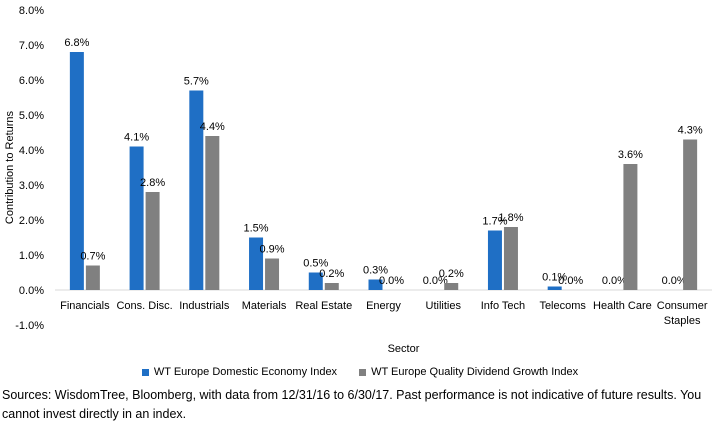 The height and width of the screenshot is (424, 720). Describe the element at coordinates (622, 306) in the screenshot. I see `x-tick-label: Health Care` at that location.